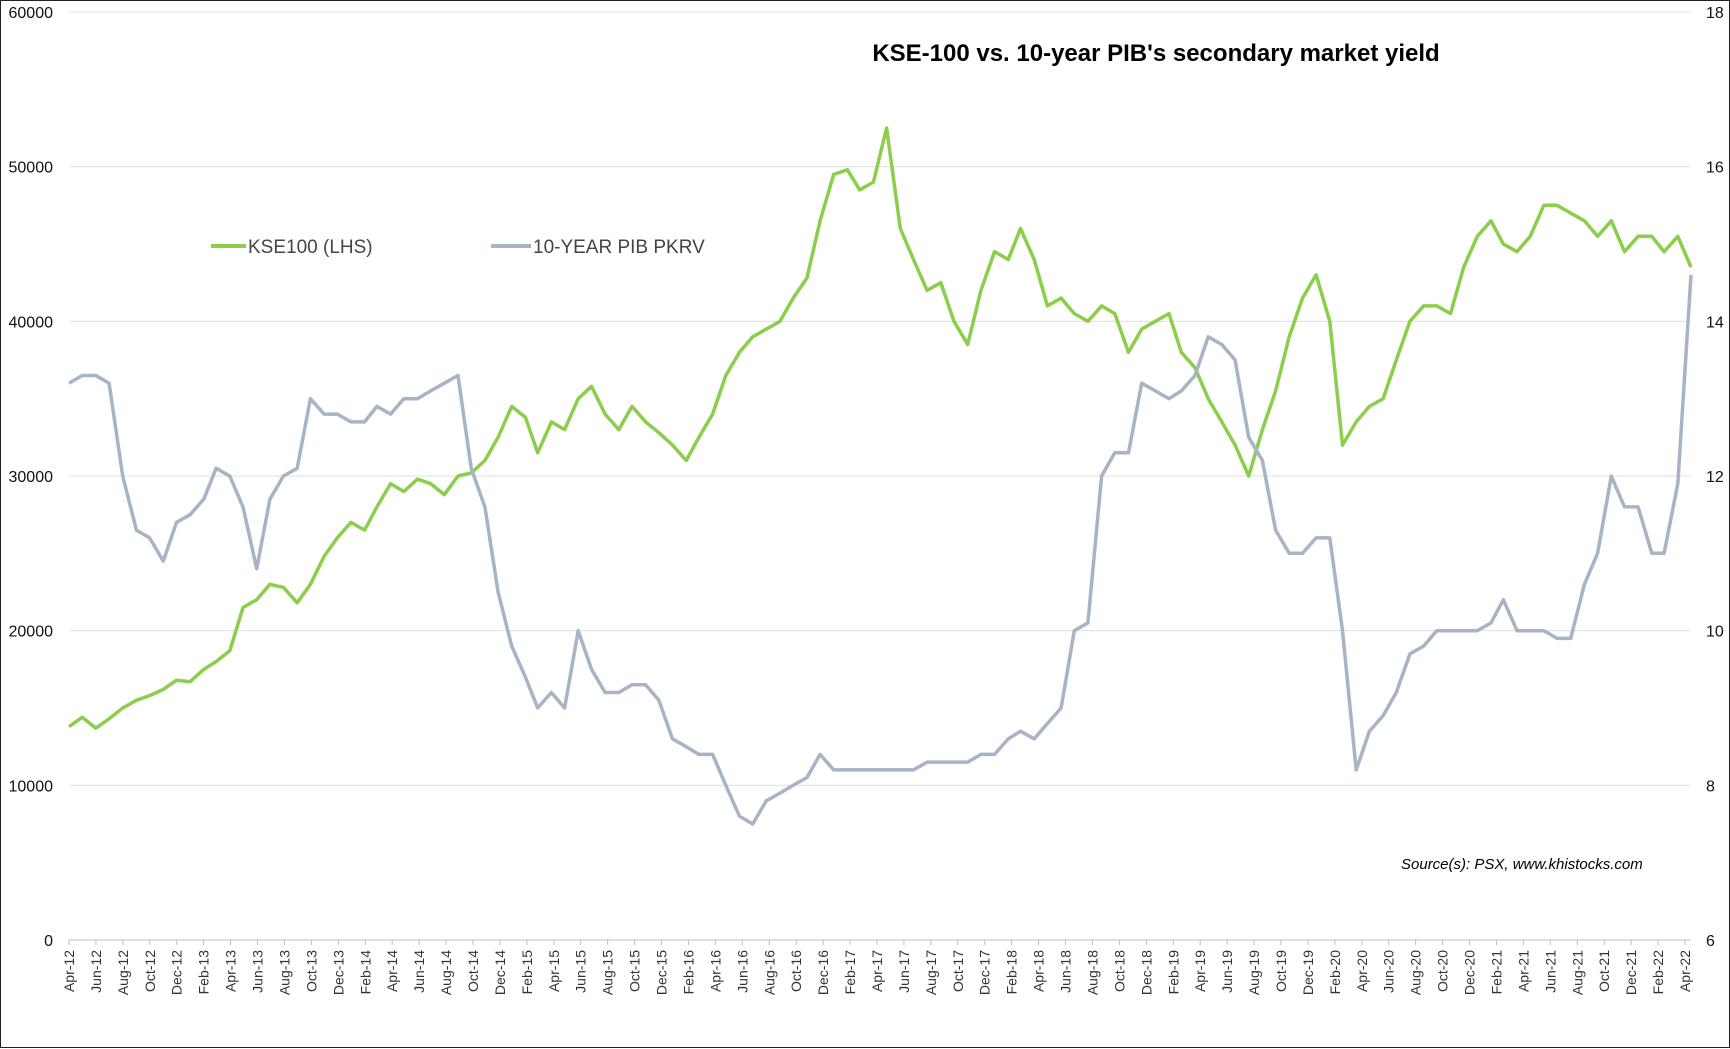 The height and width of the screenshot is (1049, 1730). Describe the element at coordinates (338, 972) in the screenshot. I see `x-tick-label: Dec-13` at that location.